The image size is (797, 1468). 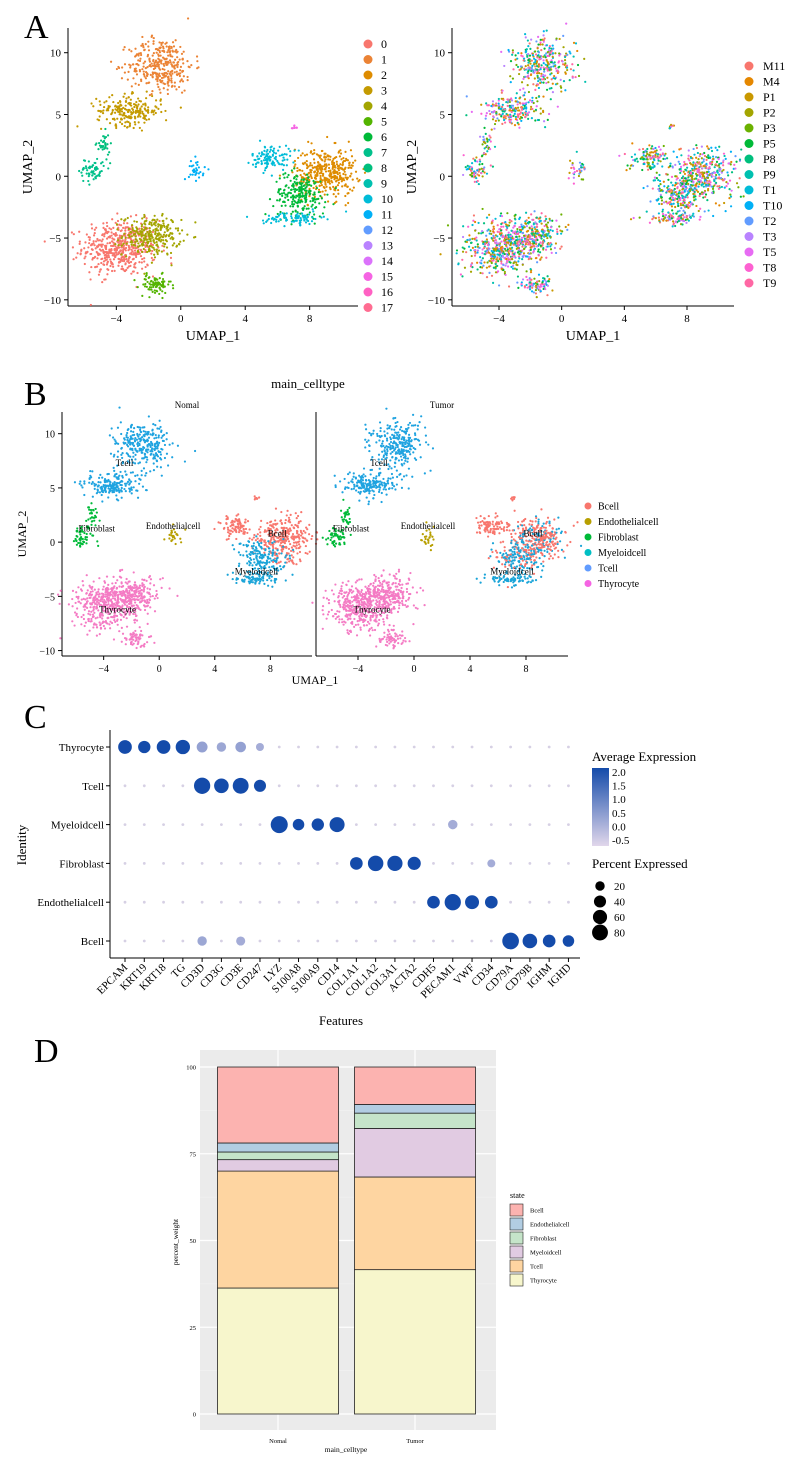 I want to click on y-tick-label: 0, so click(x=443, y=177).